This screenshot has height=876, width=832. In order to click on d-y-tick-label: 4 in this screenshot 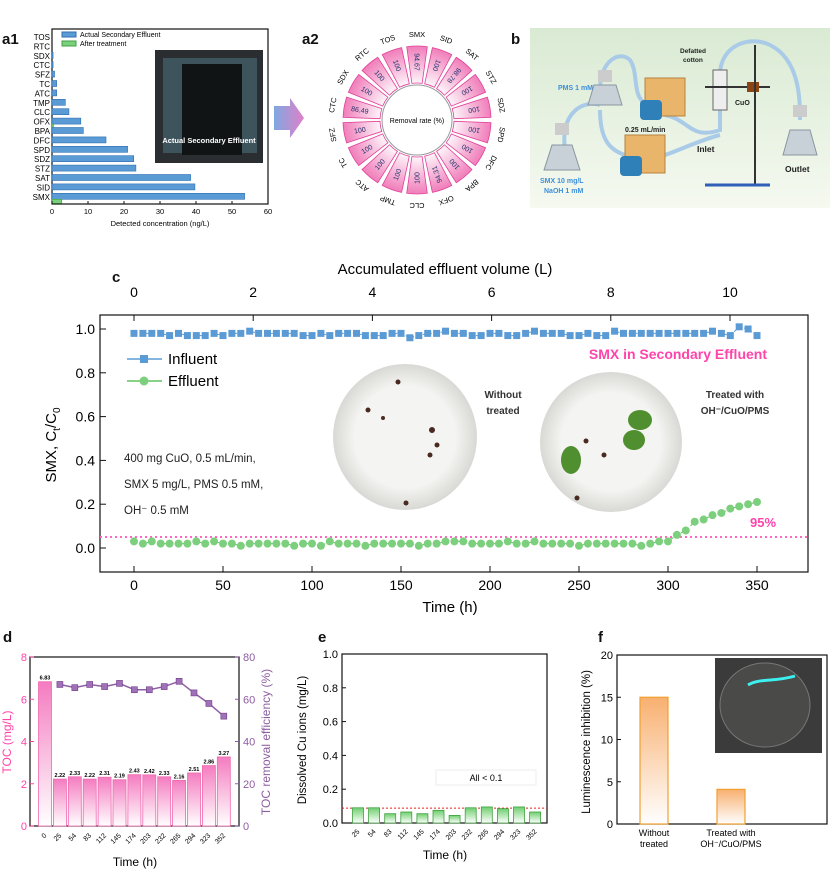, I will do `click(24, 743)`.